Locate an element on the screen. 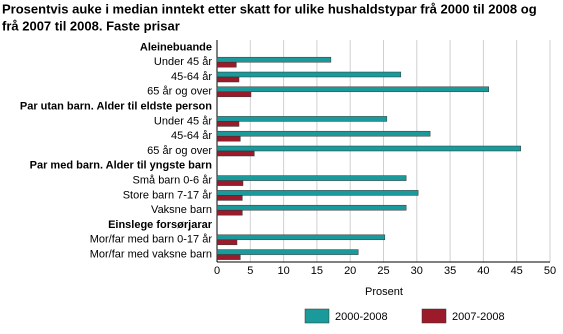 Image resolution: width=563 pixels, height=334 pixels. y-tick-label: Par med barn. Alder til yngste barn is located at coordinates (121, 166).